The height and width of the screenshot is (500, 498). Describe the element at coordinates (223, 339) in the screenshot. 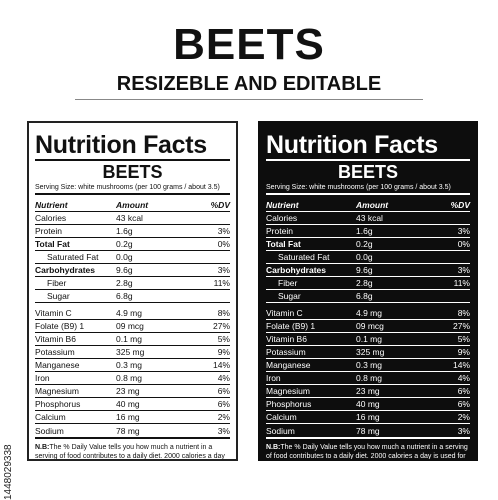

I see `nutrient-dv: 5%` at that location.